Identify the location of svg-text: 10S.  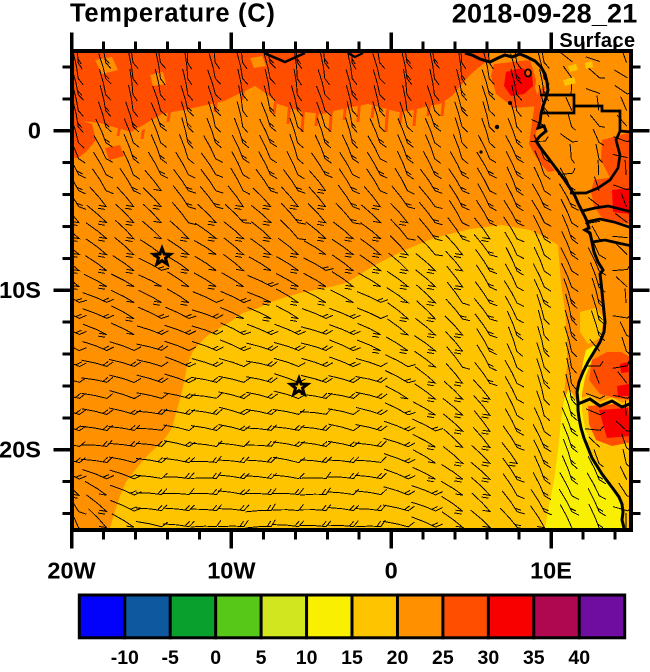
(20, 290).